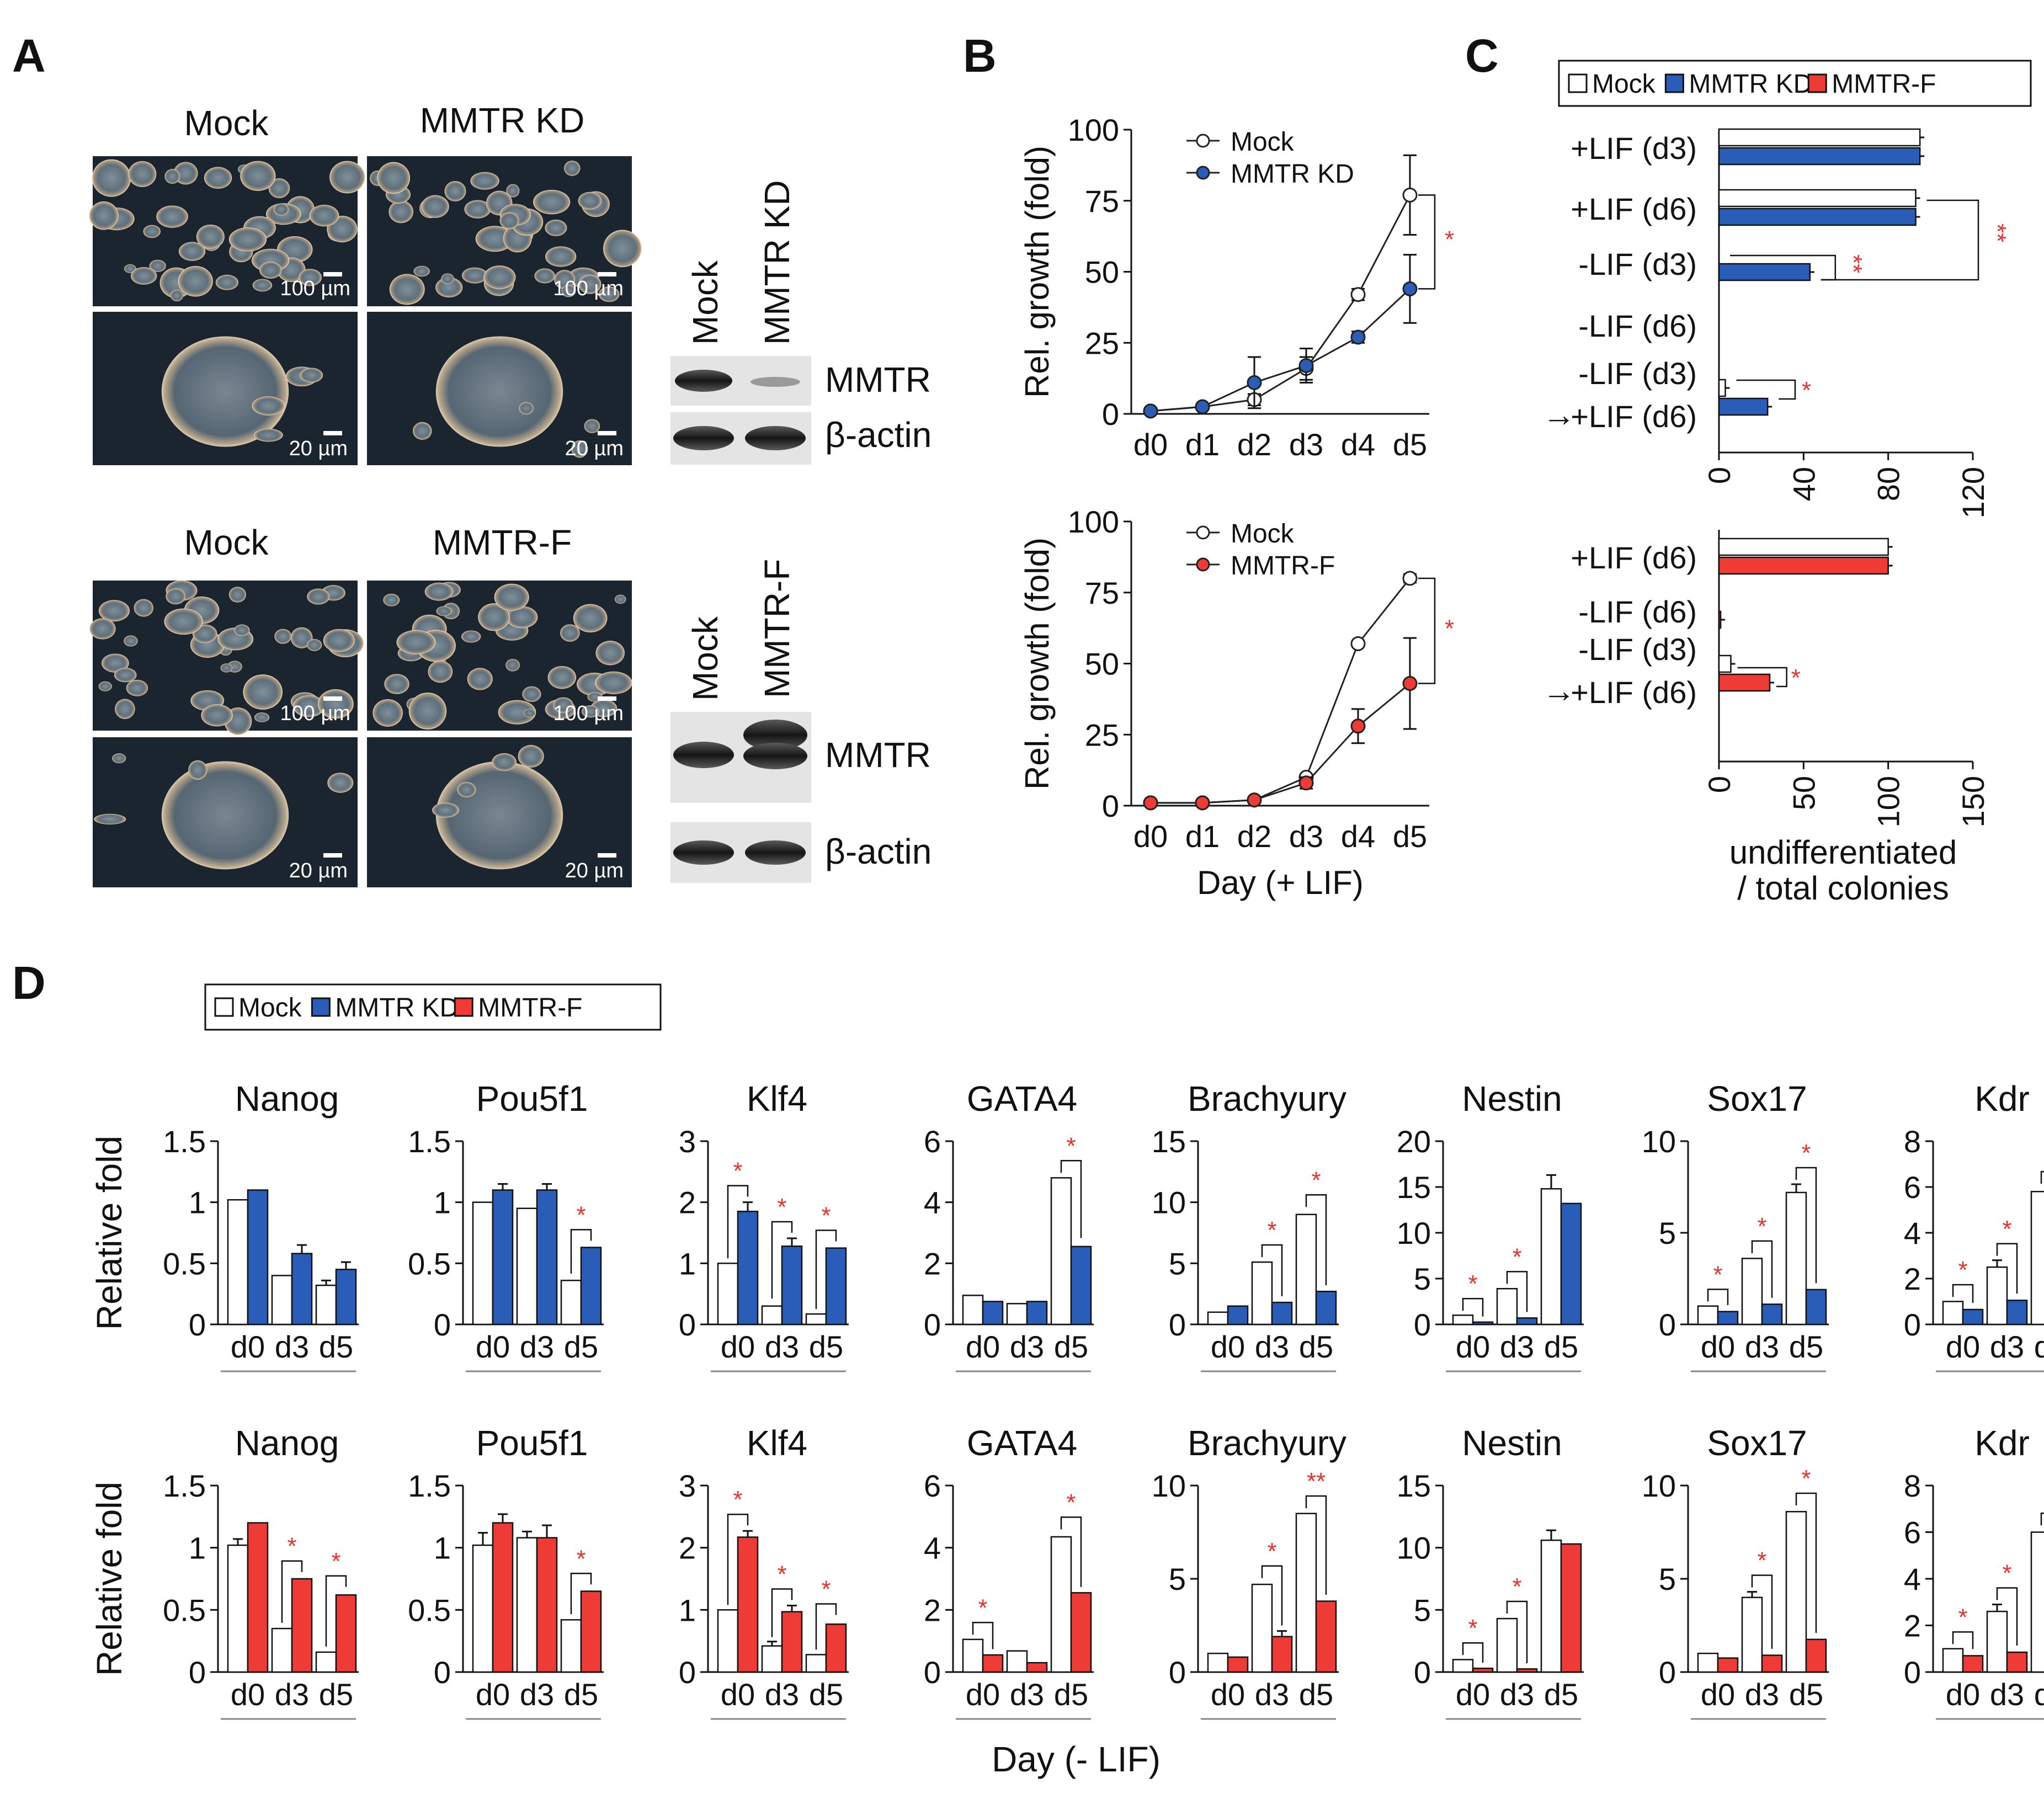  I want to click on y-axis-label: Relative fold, so click(109, 1233).